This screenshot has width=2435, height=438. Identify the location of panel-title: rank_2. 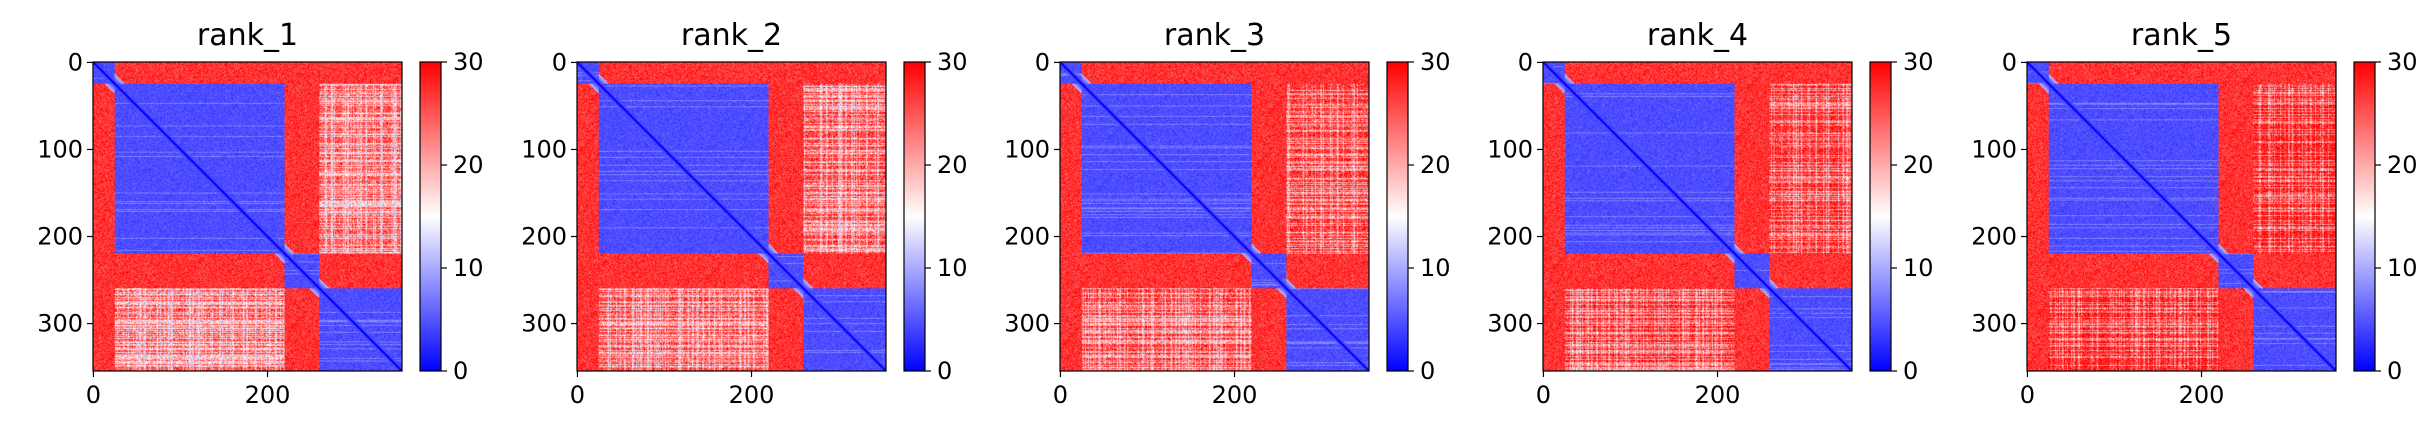
(731, 35).